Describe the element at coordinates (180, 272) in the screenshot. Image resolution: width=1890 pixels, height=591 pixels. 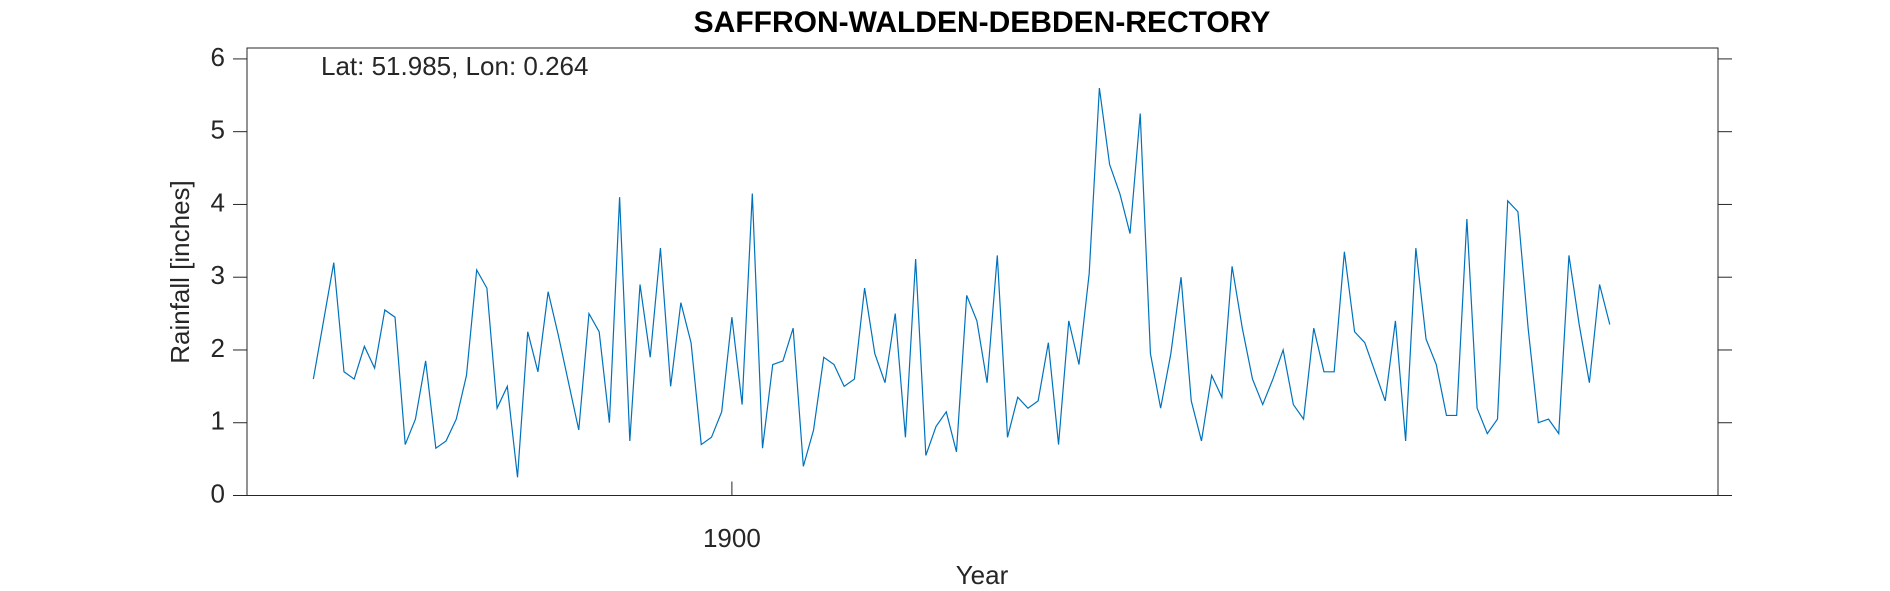
I see `y-axis-label: Rainfall [inches]` at that location.